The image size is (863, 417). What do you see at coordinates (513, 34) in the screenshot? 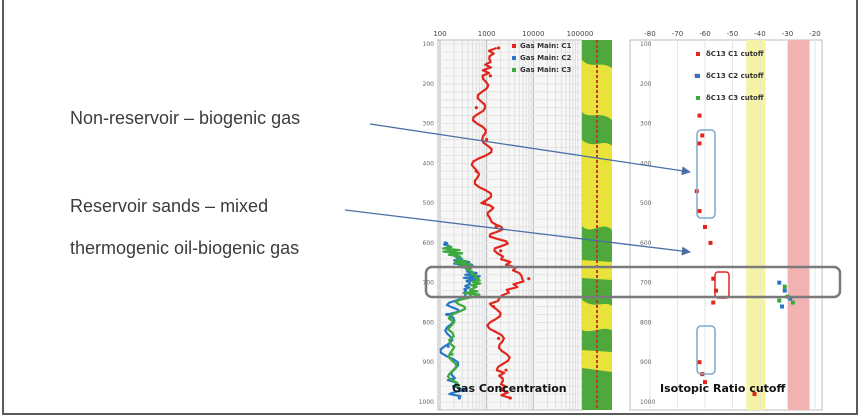
I see `gas-x-ticks: 100 1000 10000 100000` at bounding box center [513, 34].